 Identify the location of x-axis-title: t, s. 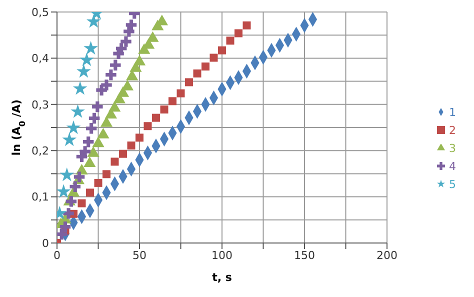
(222, 277).